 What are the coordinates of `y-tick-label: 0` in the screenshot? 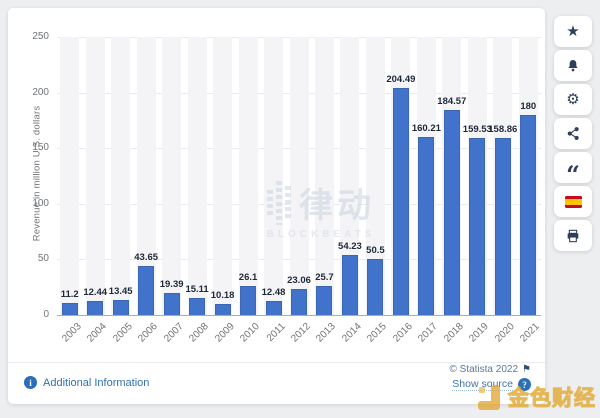 It's located at (46, 314).